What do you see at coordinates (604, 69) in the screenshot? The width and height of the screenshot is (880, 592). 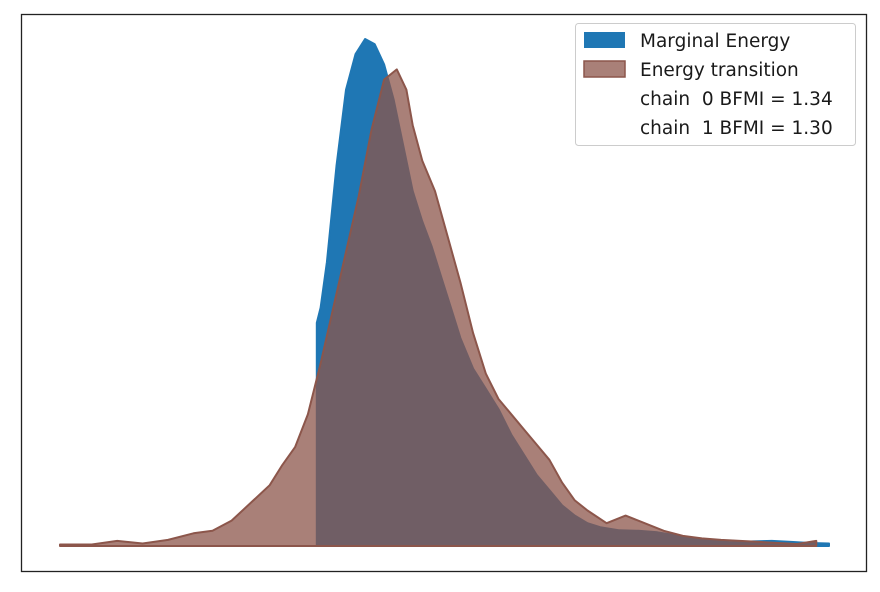 I see `legend-swatch-energy-transition` at bounding box center [604, 69].